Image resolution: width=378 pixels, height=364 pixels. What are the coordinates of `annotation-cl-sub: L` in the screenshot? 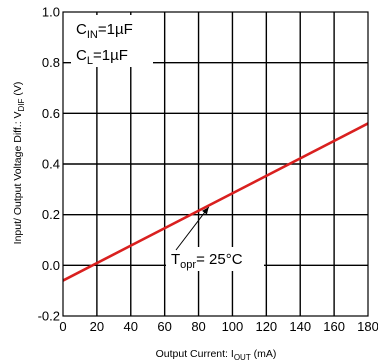 It's located at (90, 61).